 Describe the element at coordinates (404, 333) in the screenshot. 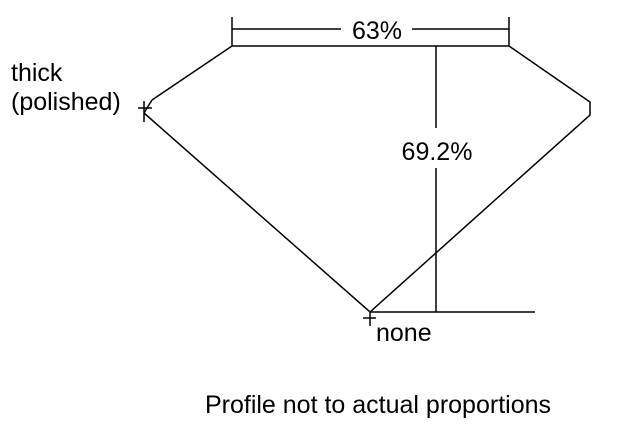

I see `culet-label: none` at that location.